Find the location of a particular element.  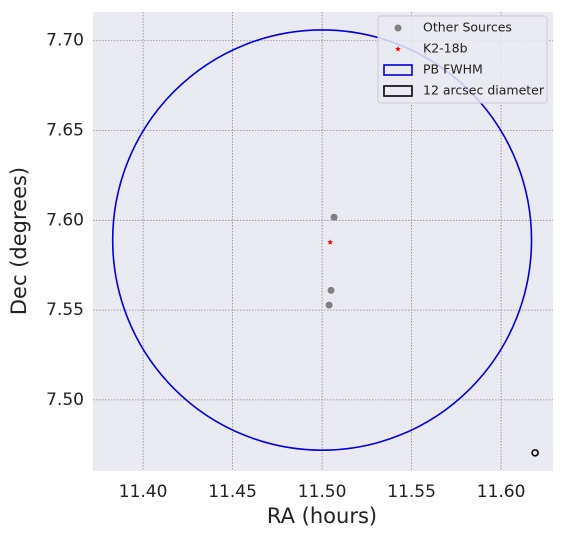

legend-label: 12 arcsec diameter is located at coordinates (484, 90).